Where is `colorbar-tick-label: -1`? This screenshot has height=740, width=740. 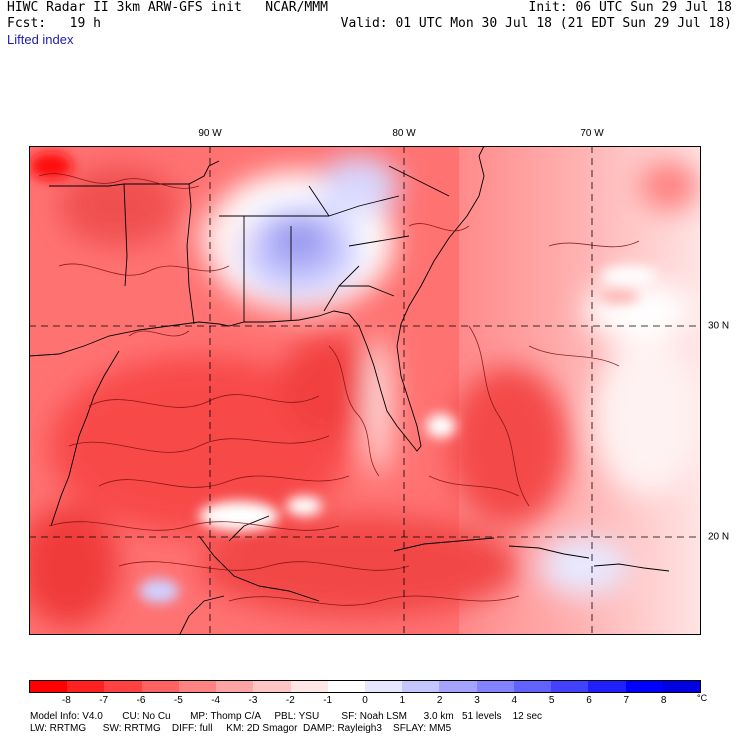
colorbar-tick-label: -1 is located at coordinates (328, 700).